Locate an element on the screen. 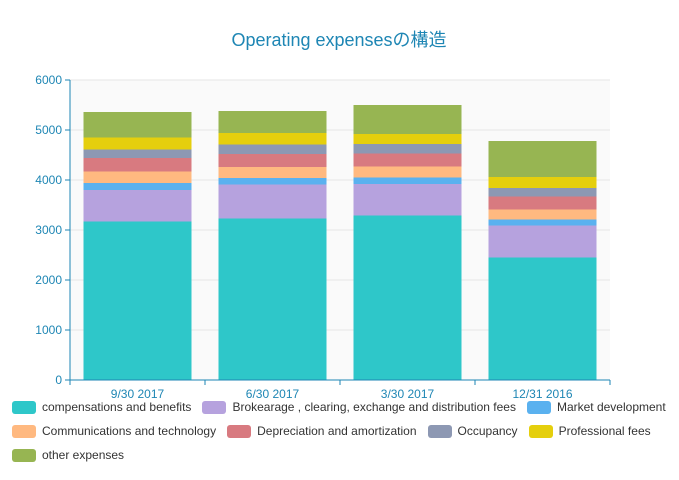 The height and width of the screenshot is (480, 679). legend-item: Depreciation and amortization is located at coordinates (322, 431).